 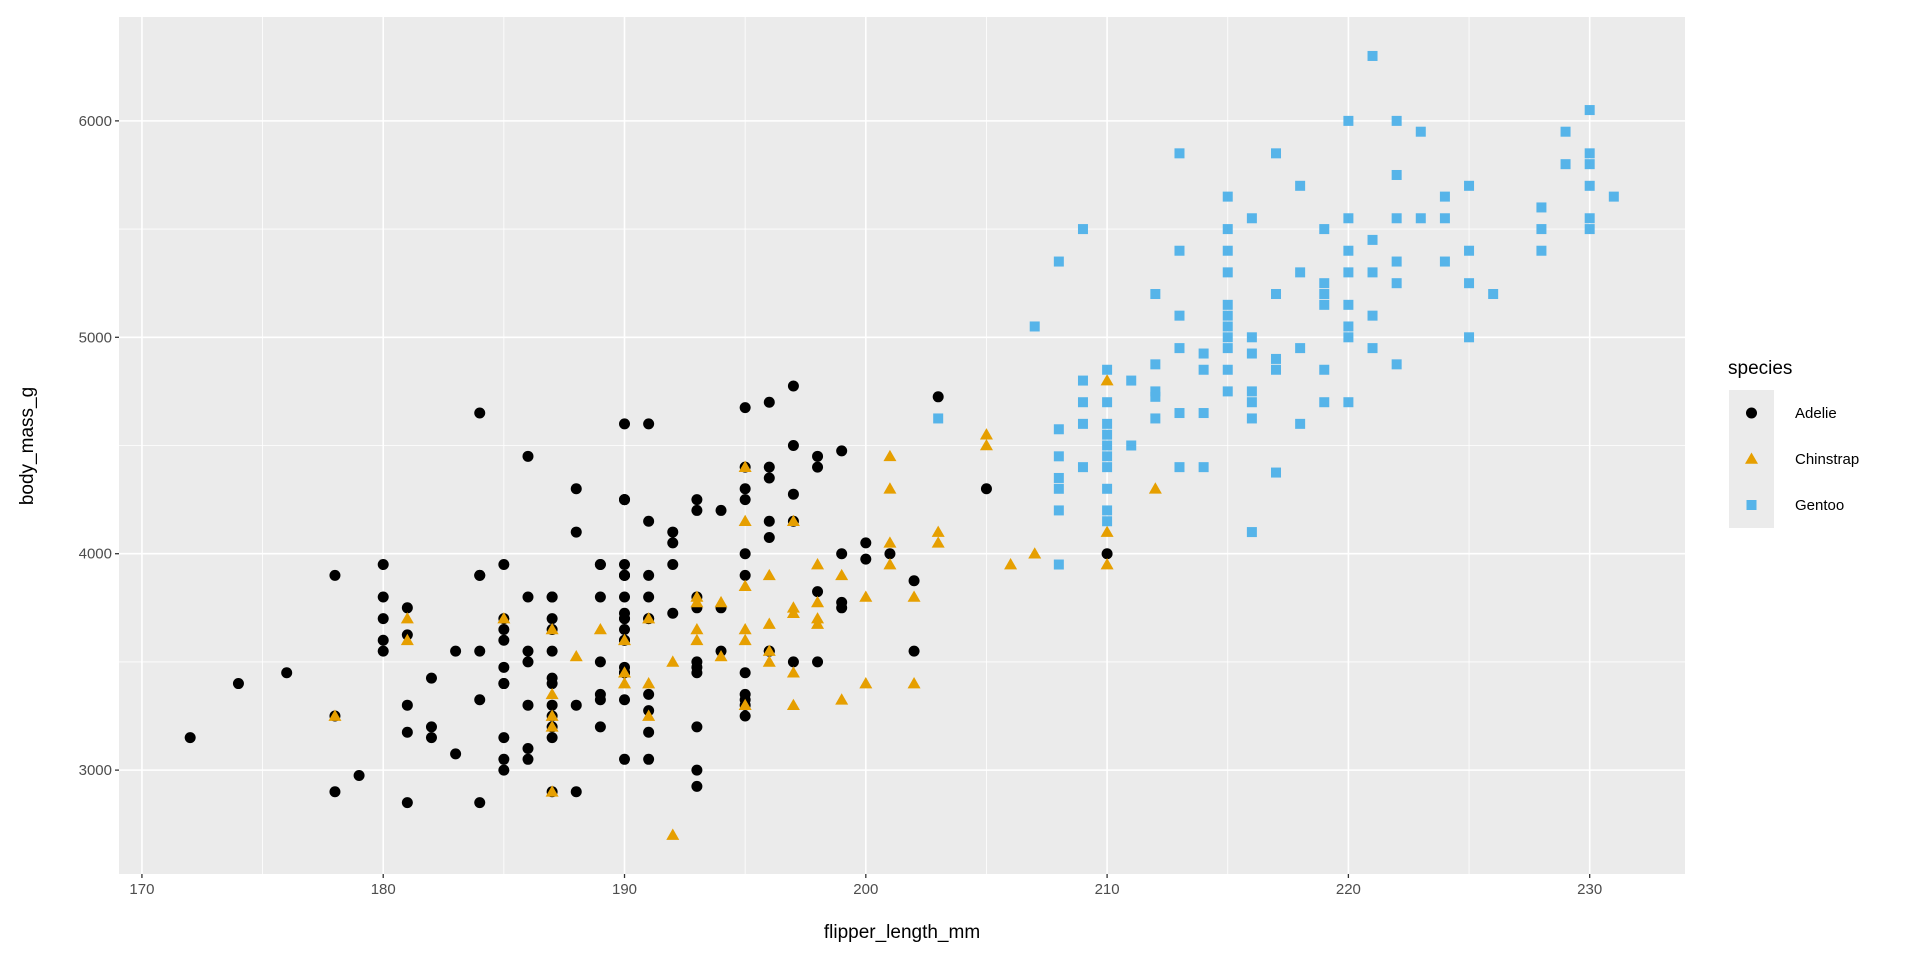 What do you see at coordinates (1751, 458) in the screenshot?
I see `legend-symbol-chinstrap` at bounding box center [1751, 458].